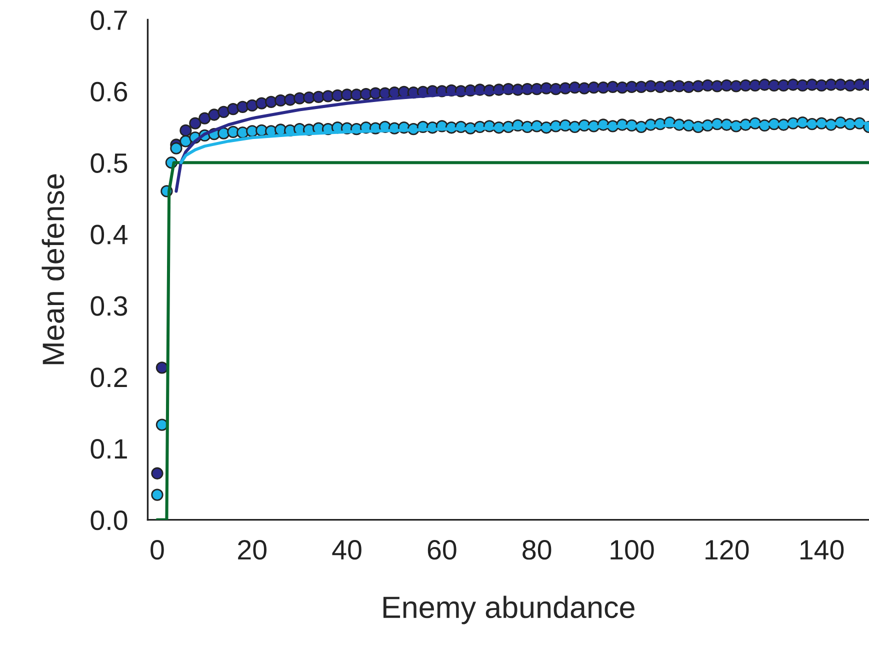 This screenshot has width=869, height=658. Describe the element at coordinates (347, 550) in the screenshot. I see `x-tick-label: 40` at that location.